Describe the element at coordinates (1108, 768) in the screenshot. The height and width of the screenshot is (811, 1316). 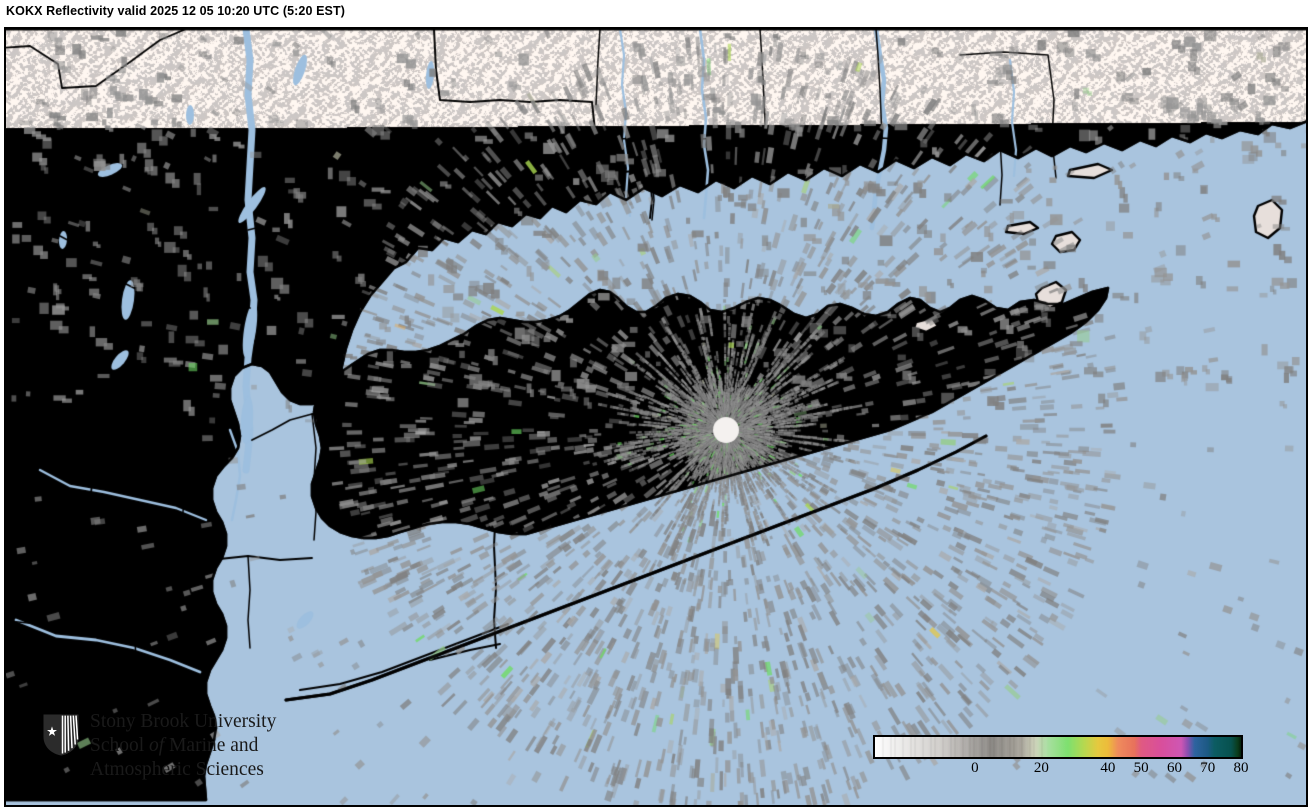
I see `colorbar-tick-40: 40` at that location.